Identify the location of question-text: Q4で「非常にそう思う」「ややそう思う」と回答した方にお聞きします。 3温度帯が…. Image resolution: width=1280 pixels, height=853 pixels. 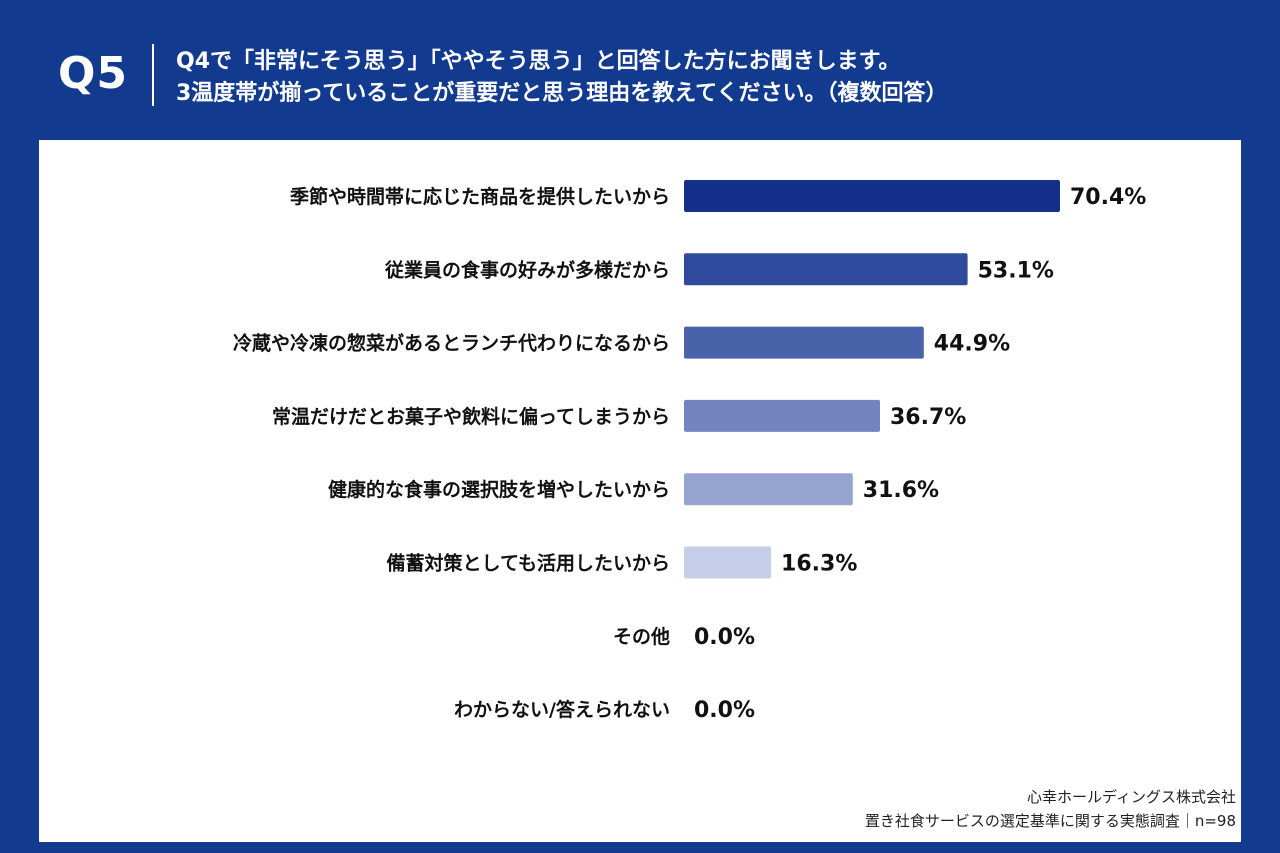
(561, 78).